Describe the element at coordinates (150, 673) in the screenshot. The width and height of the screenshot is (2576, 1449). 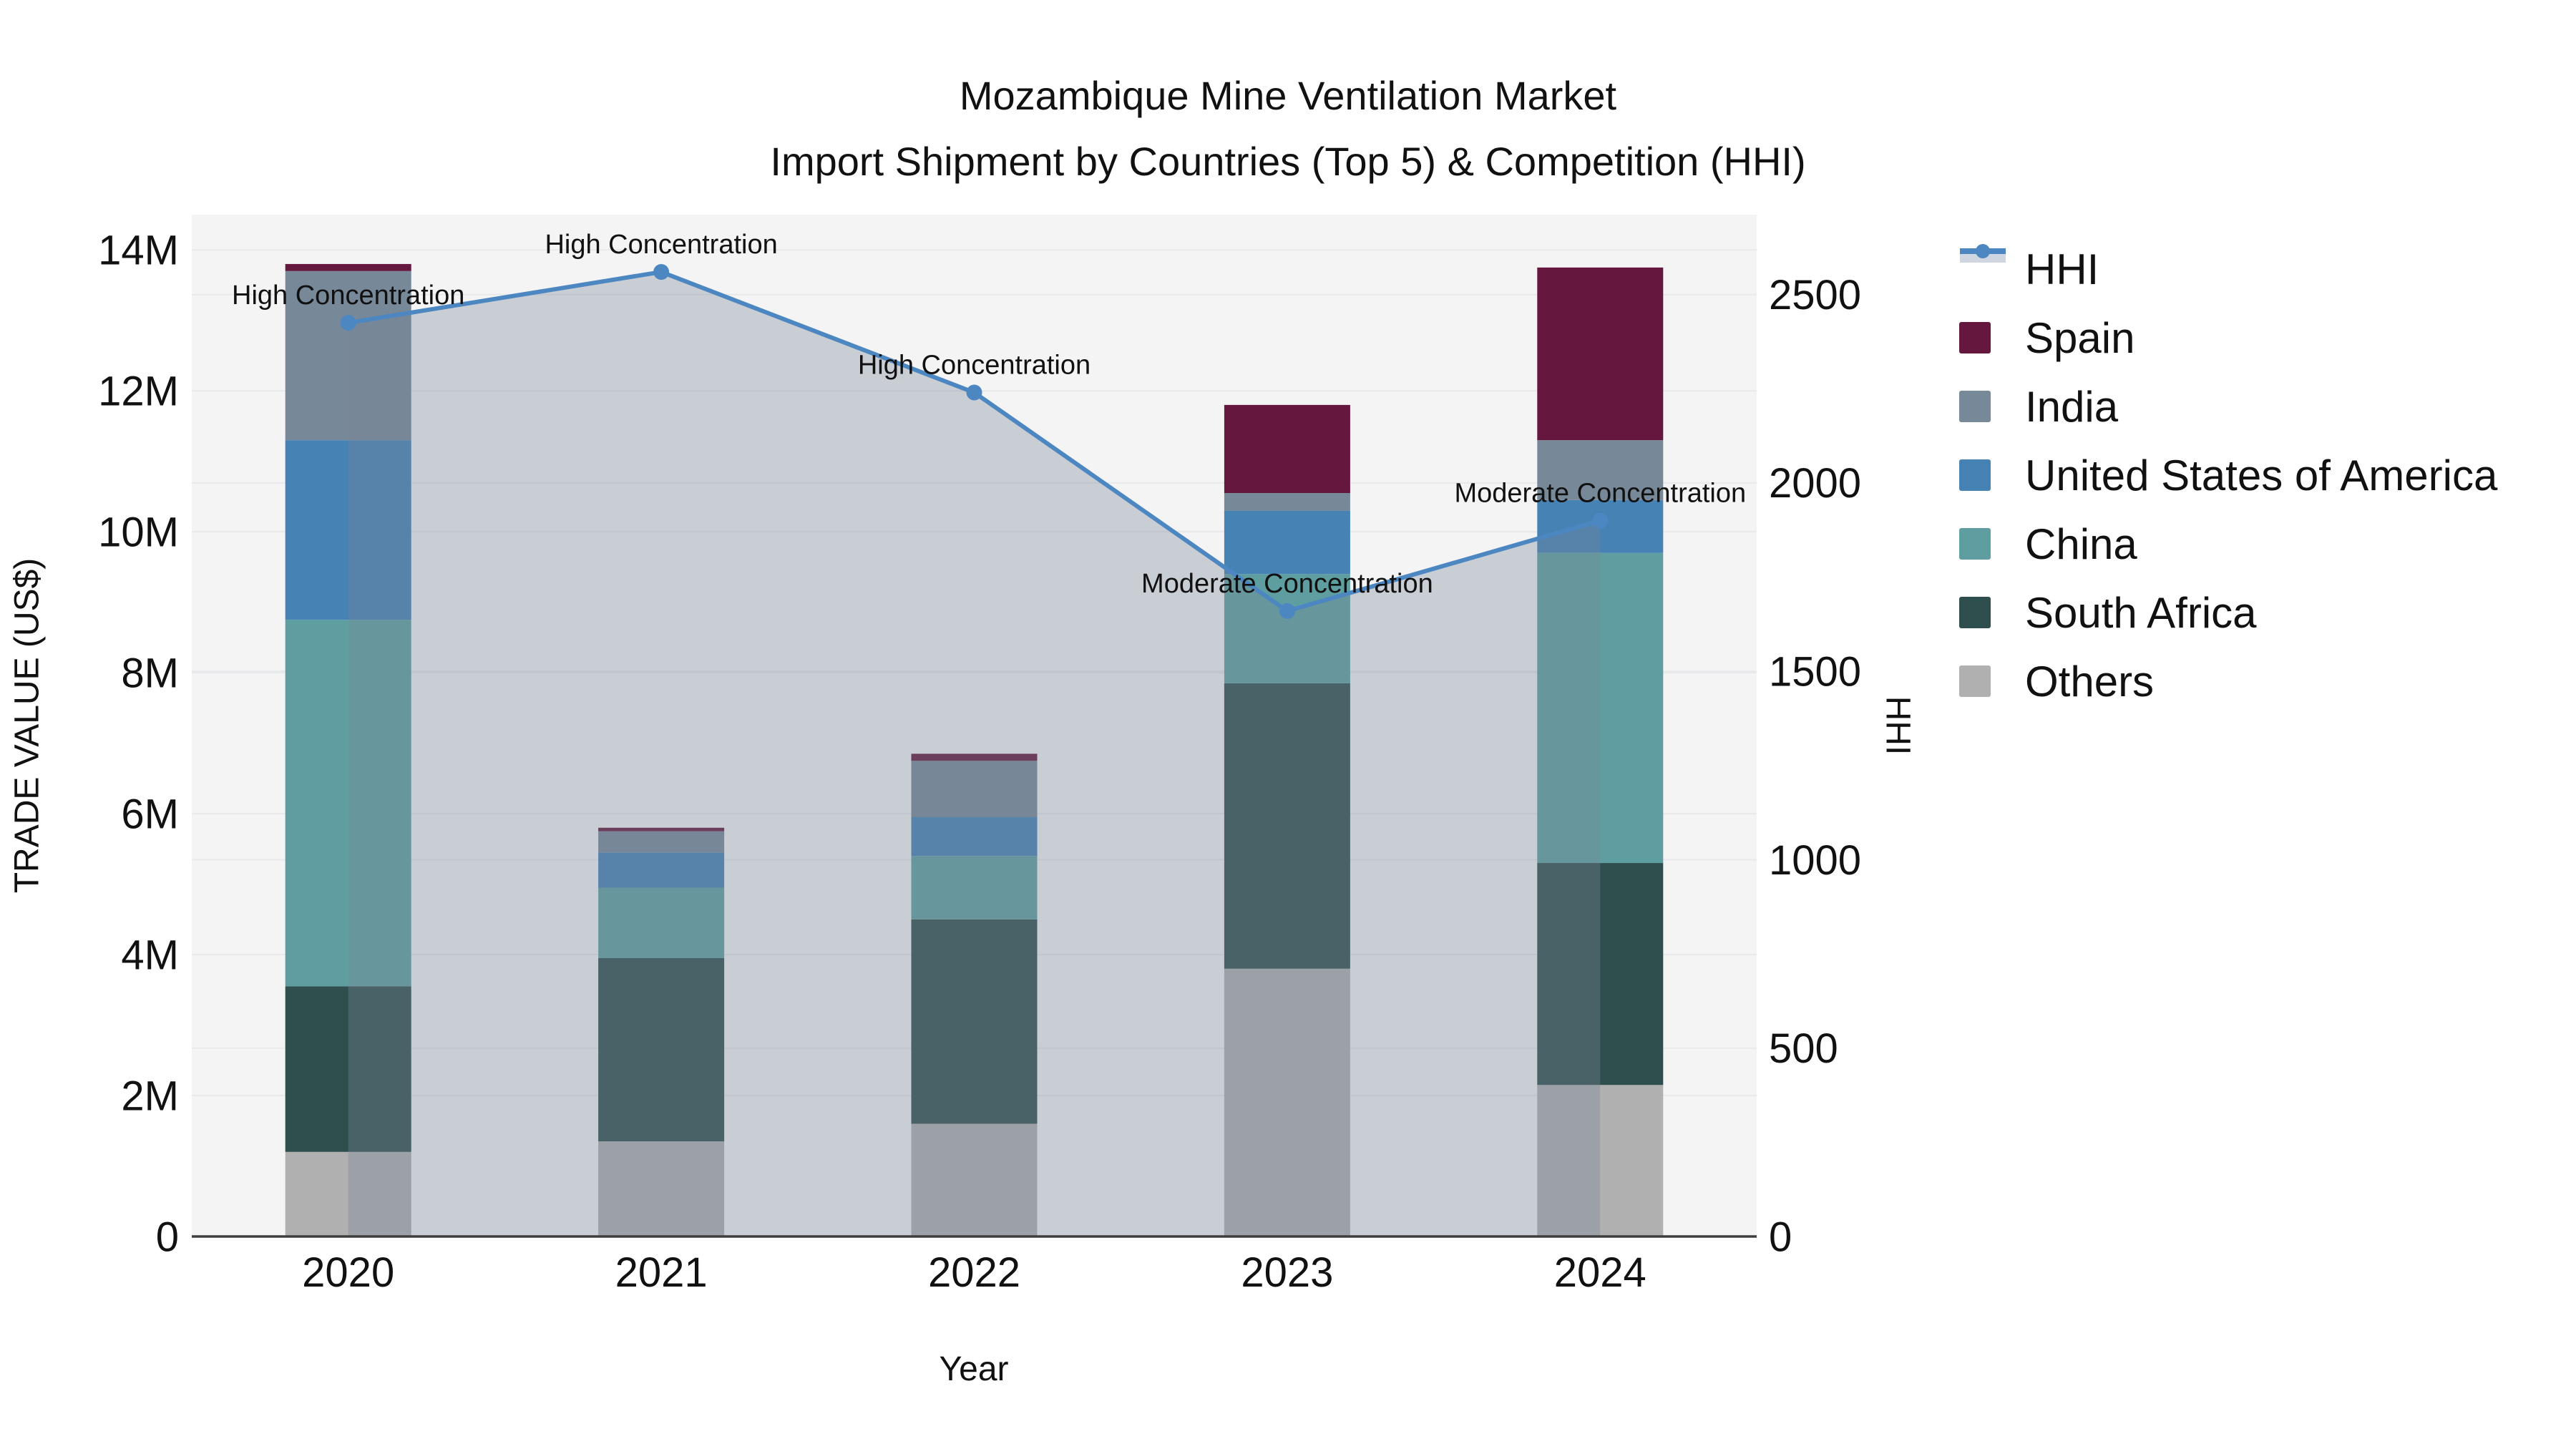
I see `y-left-tick-8M: 8M` at that location.